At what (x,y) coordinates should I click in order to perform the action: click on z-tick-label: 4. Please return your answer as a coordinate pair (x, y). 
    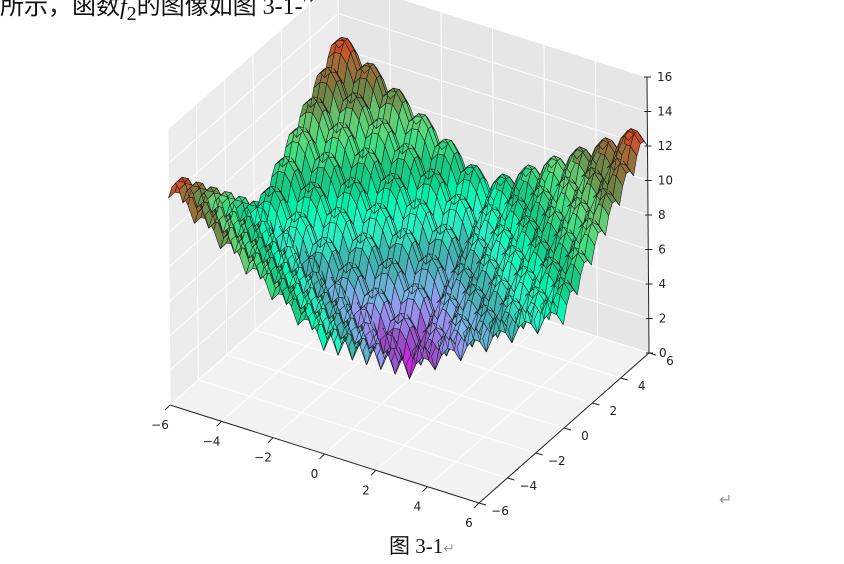
    Looking at the image, I should click on (663, 284).